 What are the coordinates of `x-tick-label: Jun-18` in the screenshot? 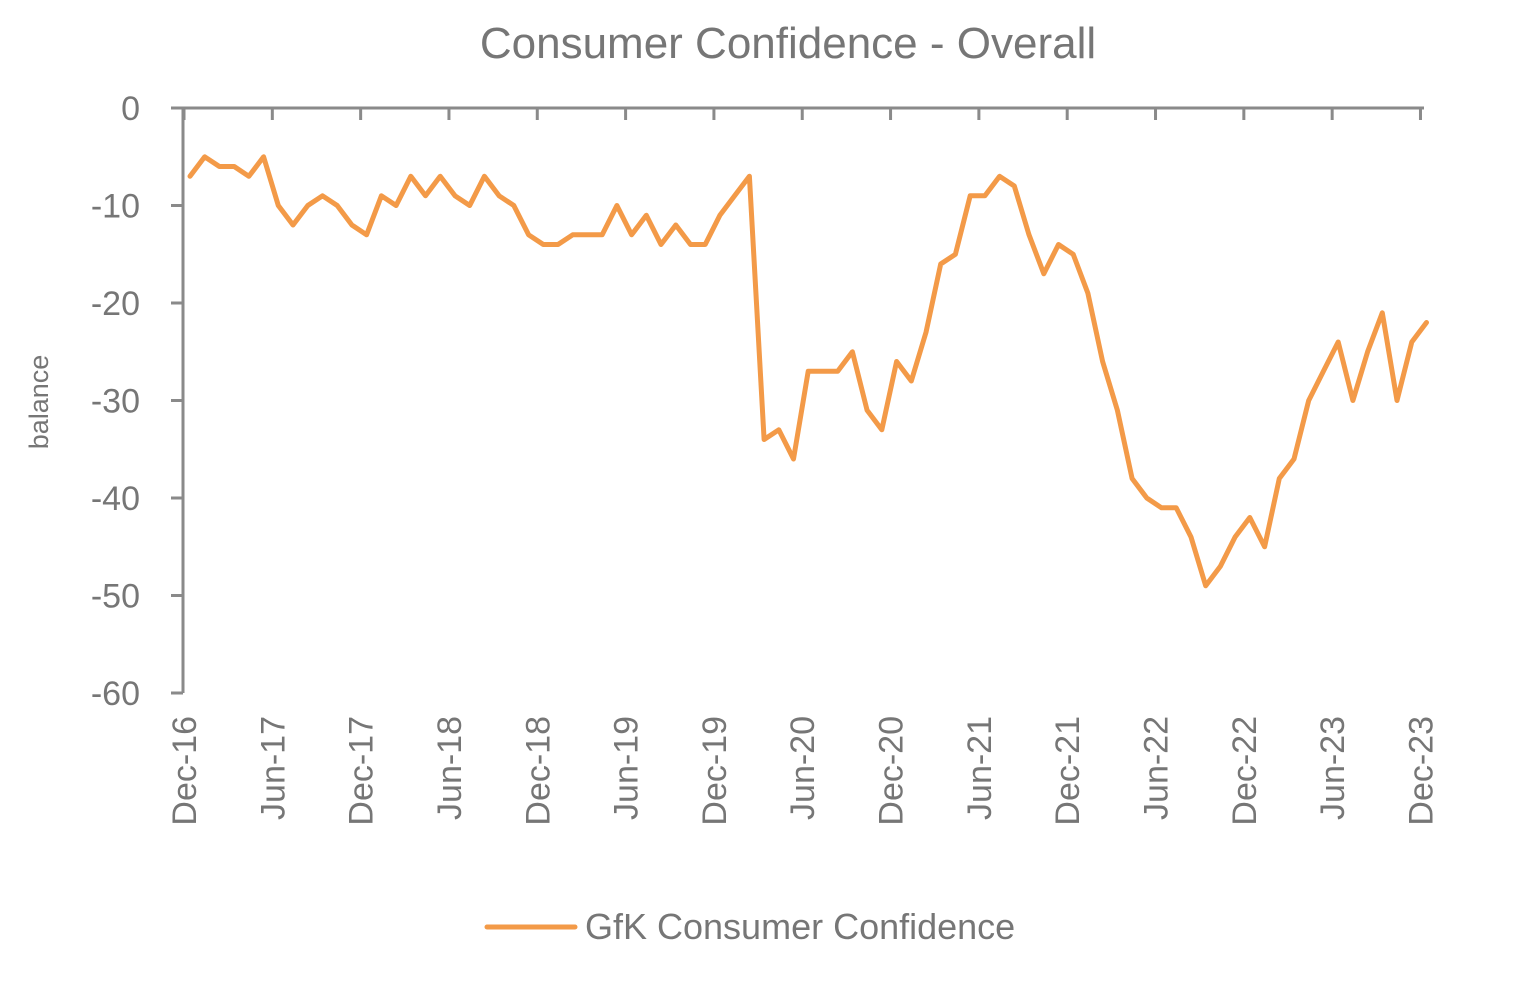 It's located at (450, 768).